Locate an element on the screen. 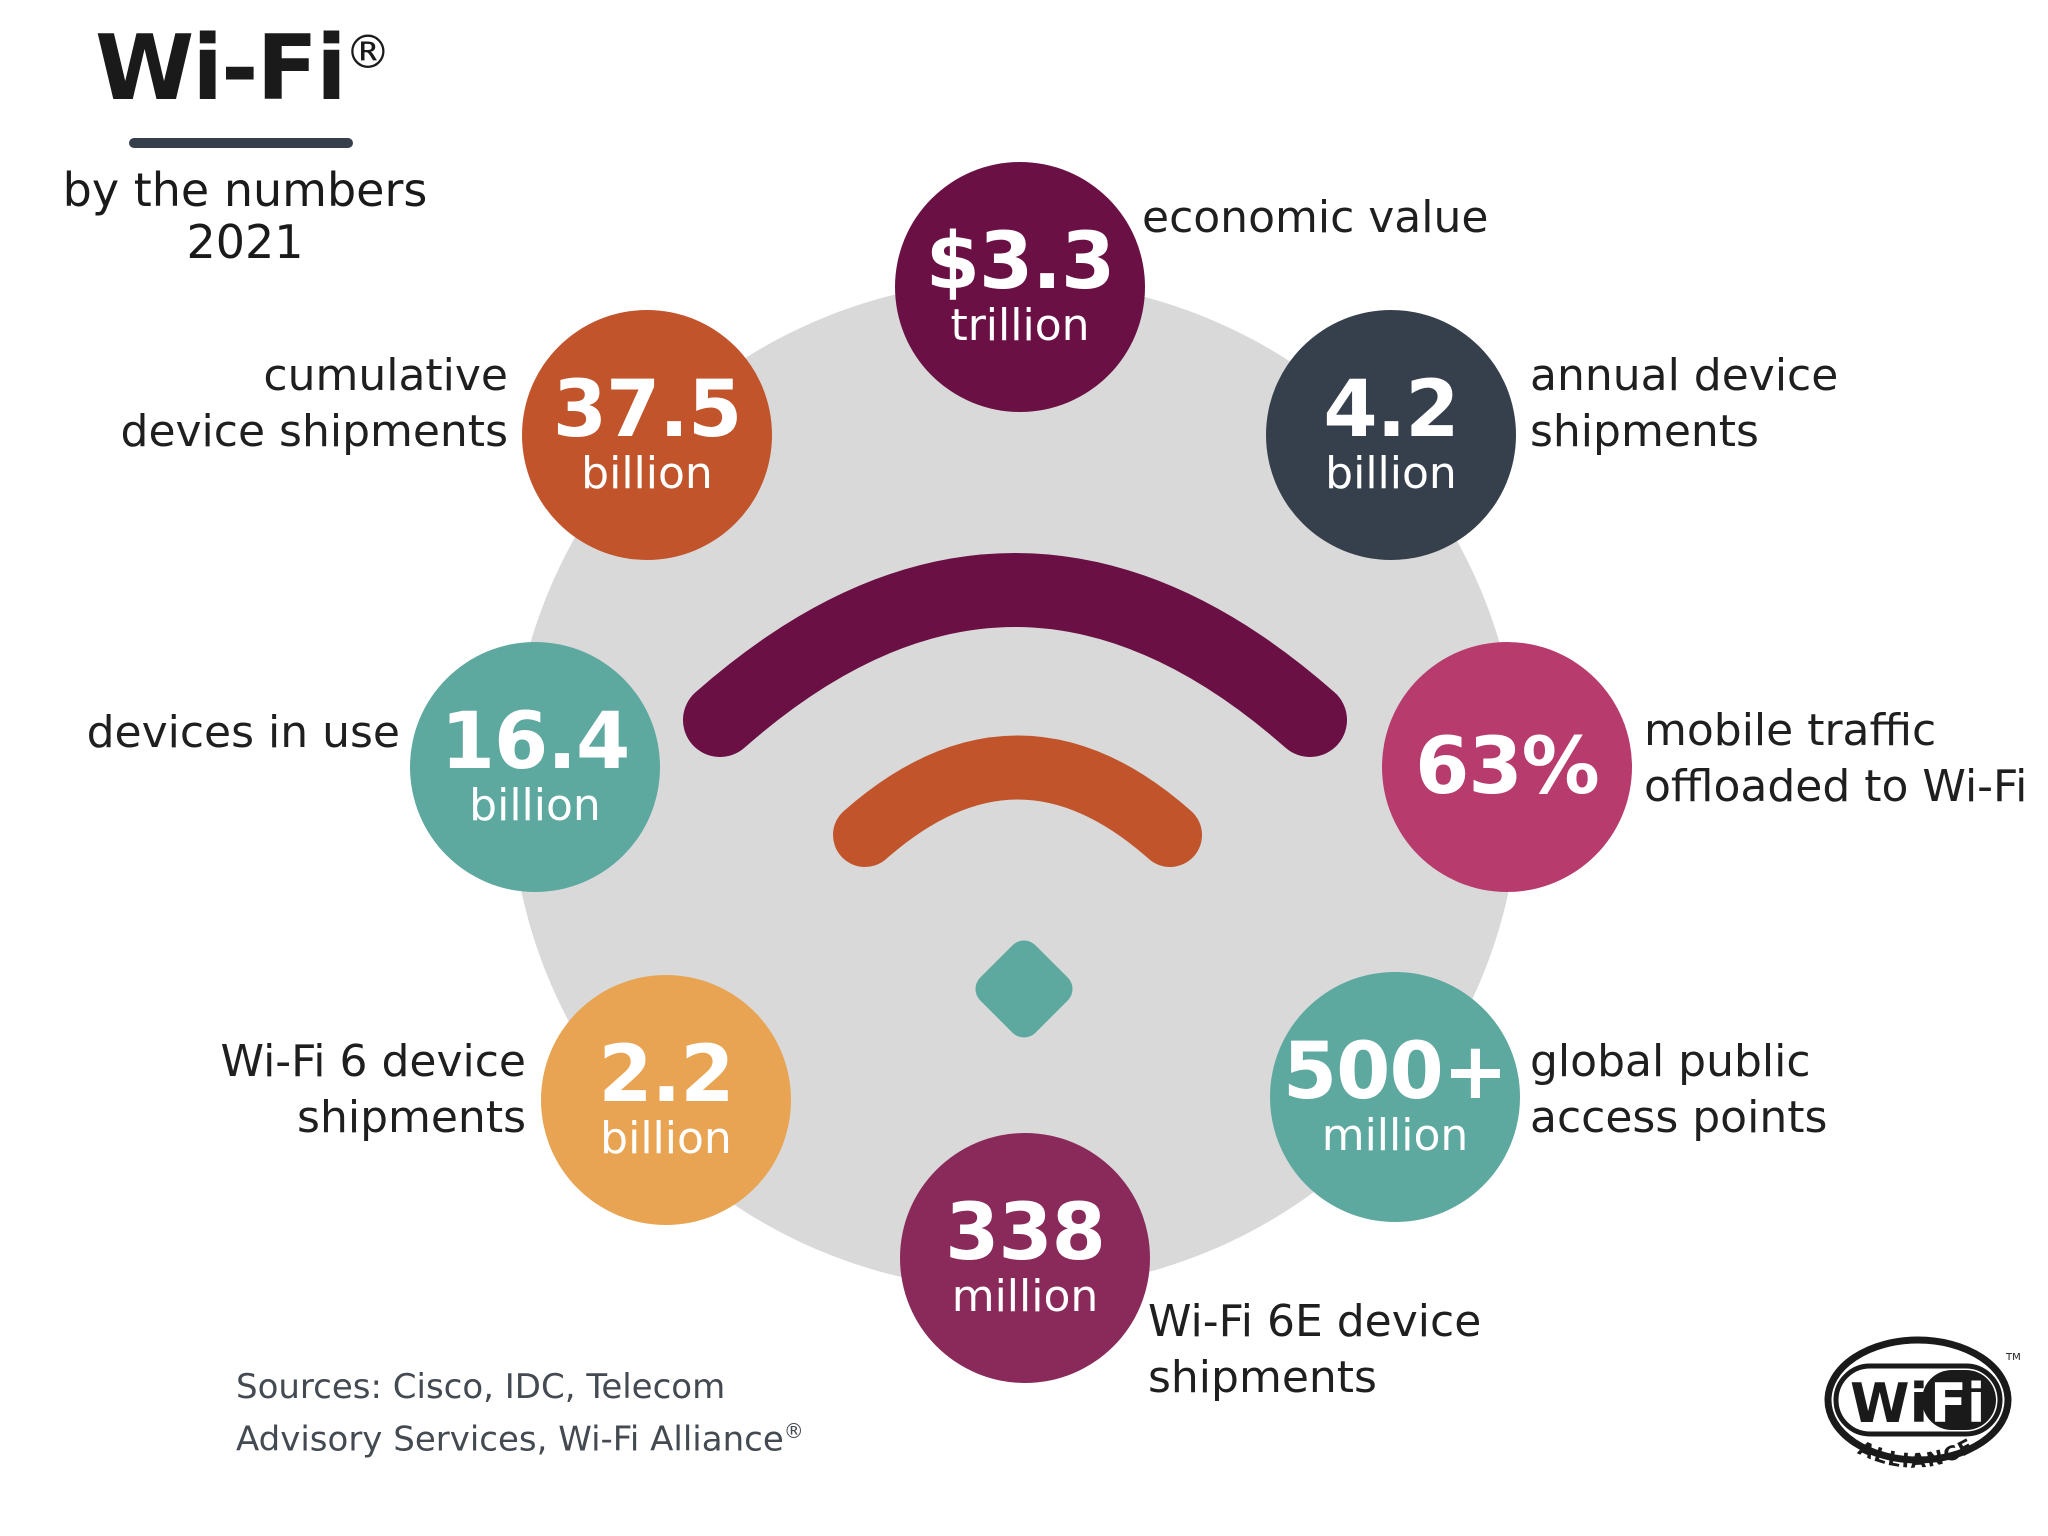  wifi-outer-arc is located at coordinates (1015, 655).